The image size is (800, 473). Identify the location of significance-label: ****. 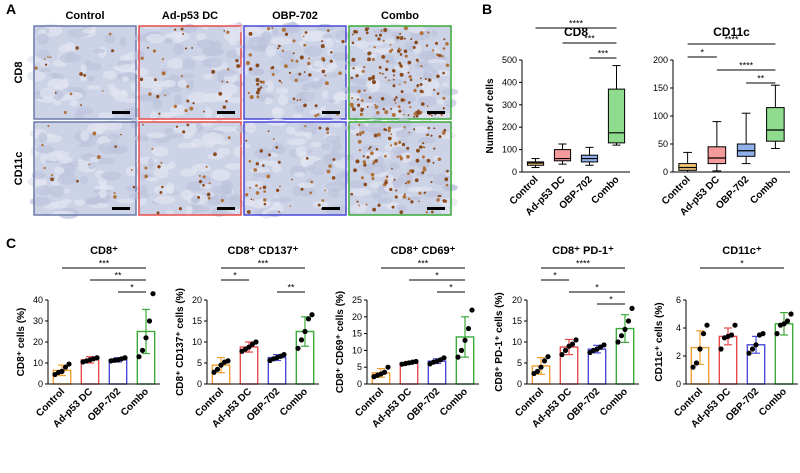
(583, 264).